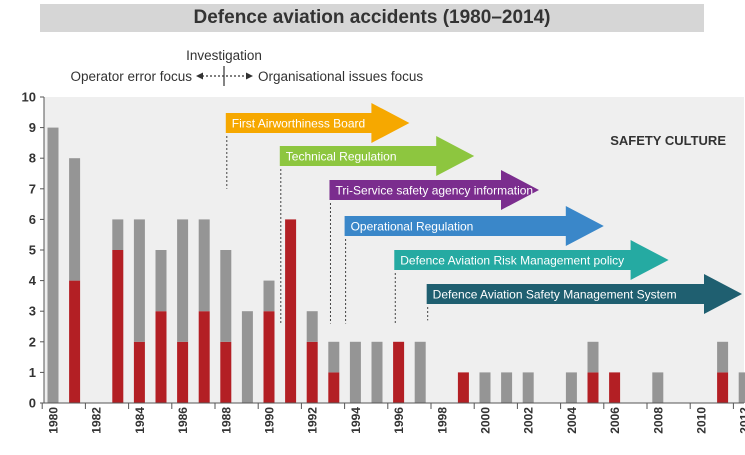 The image size is (745, 455). I want to click on y-tick-label-5: 5, so click(32, 250).